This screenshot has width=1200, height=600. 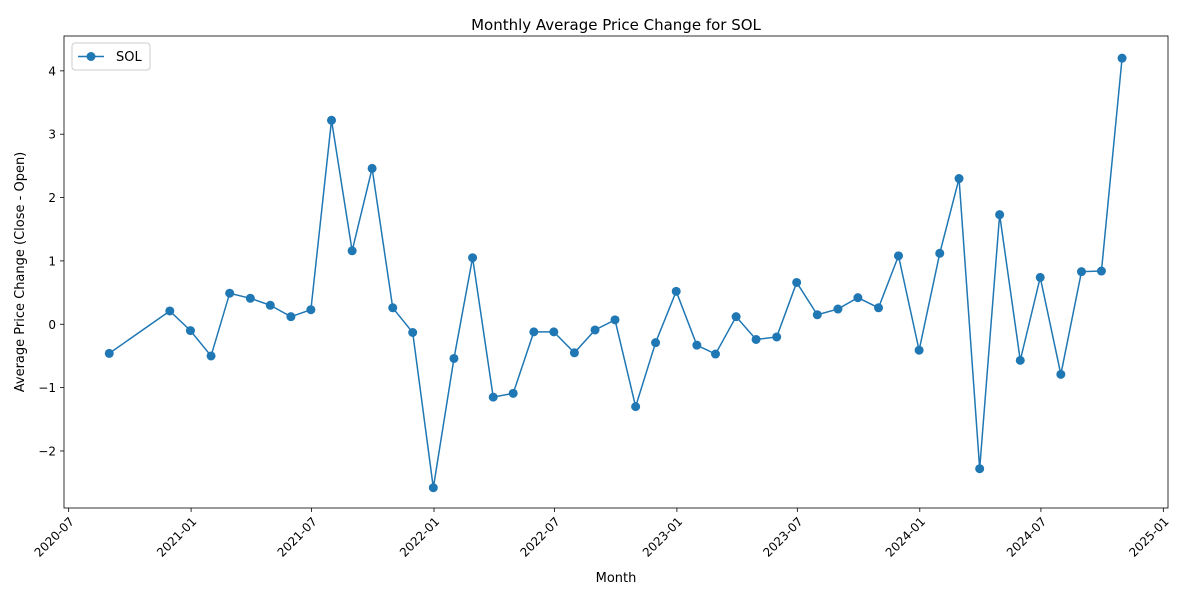 What do you see at coordinates (52, 198) in the screenshot?
I see `y-tick-label: 2` at bounding box center [52, 198].